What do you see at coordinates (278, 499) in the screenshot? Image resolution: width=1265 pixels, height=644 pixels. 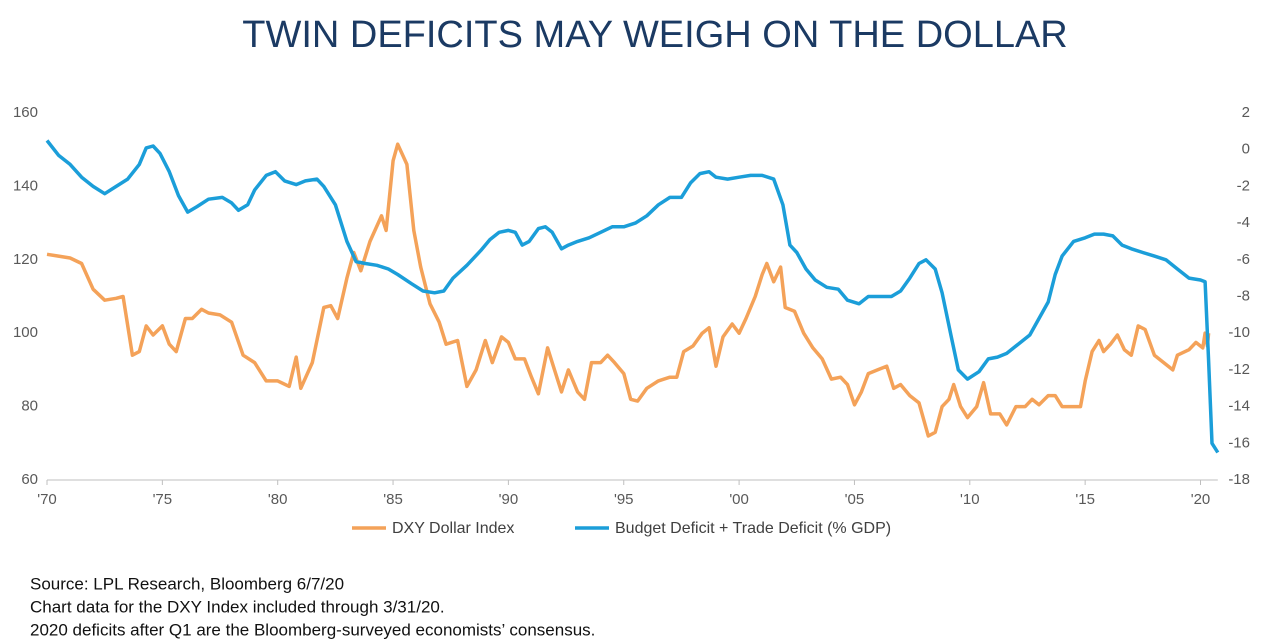 I see `x-tick-label: '80` at bounding box center [278, 499].